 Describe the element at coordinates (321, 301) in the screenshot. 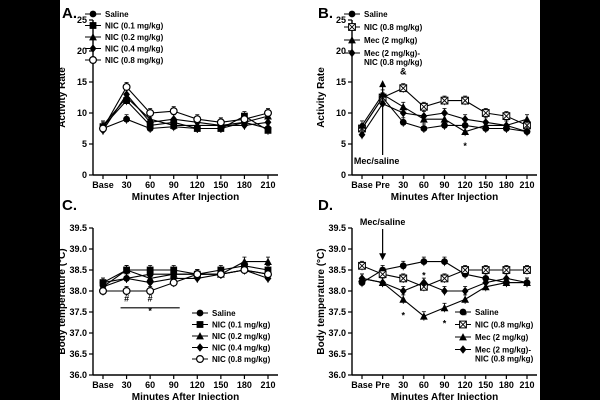

I see `y-axis-title: Body temperature (°C)` at that location.